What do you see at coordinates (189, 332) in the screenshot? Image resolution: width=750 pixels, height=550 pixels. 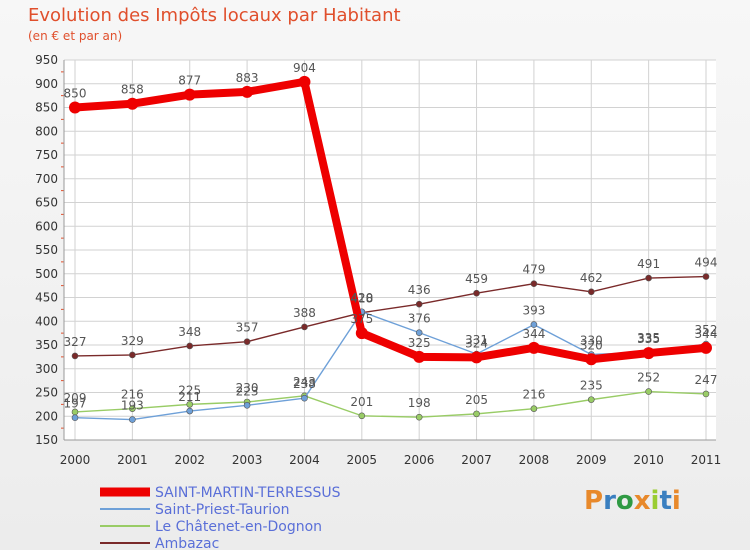 I see `data-label: 348` at bounding box center [189, 332].